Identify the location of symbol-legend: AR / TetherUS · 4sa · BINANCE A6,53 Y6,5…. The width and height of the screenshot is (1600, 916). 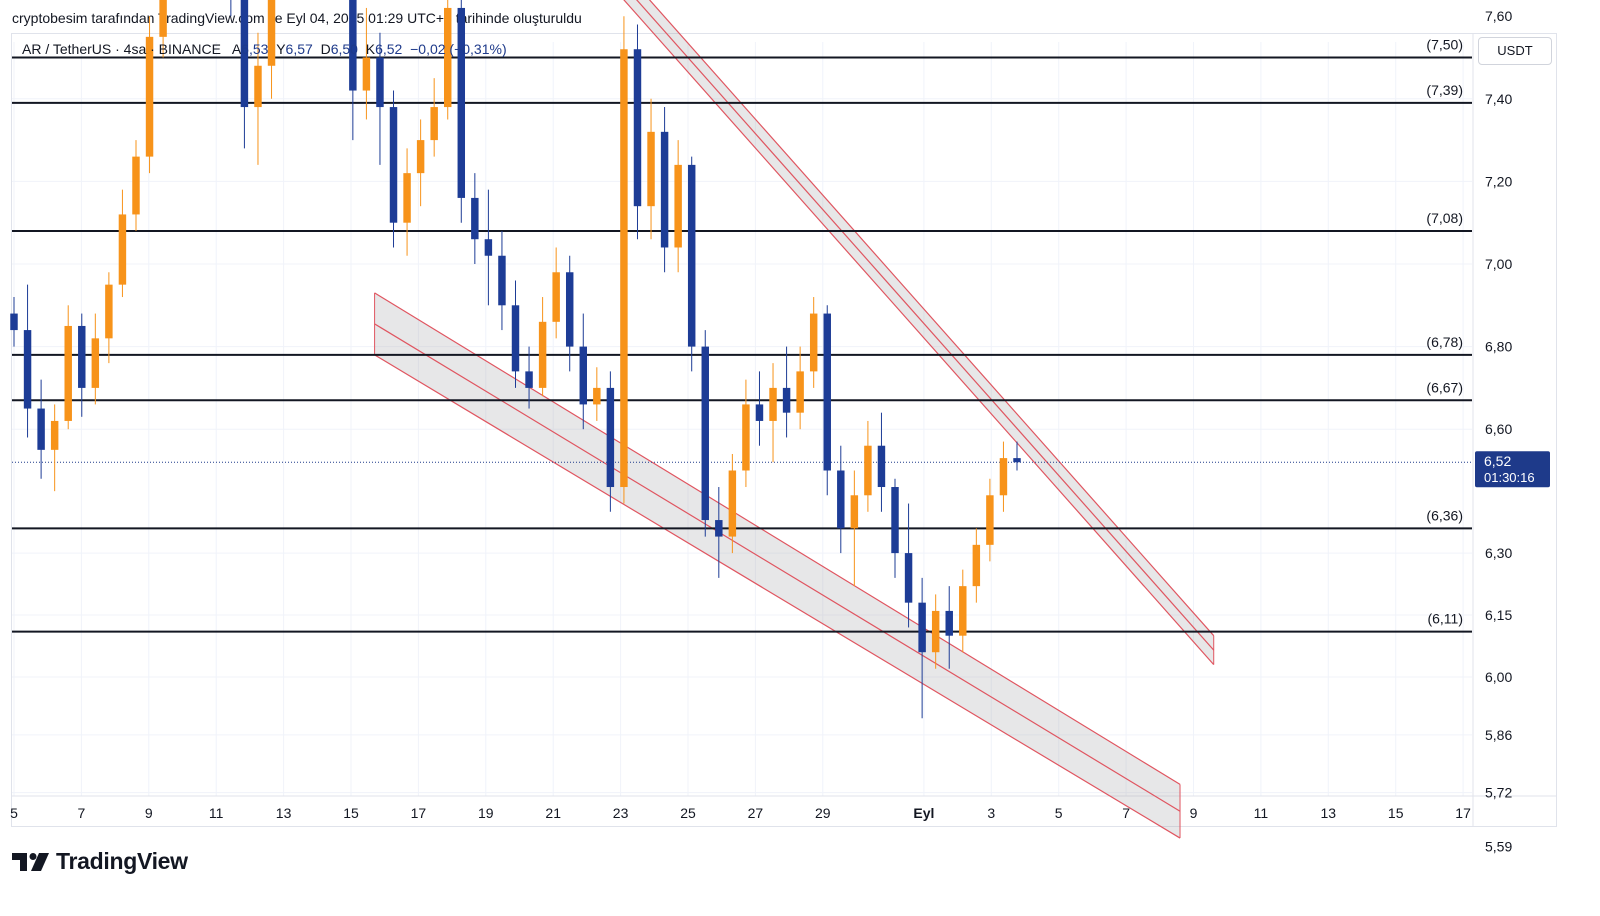
(264, 49).